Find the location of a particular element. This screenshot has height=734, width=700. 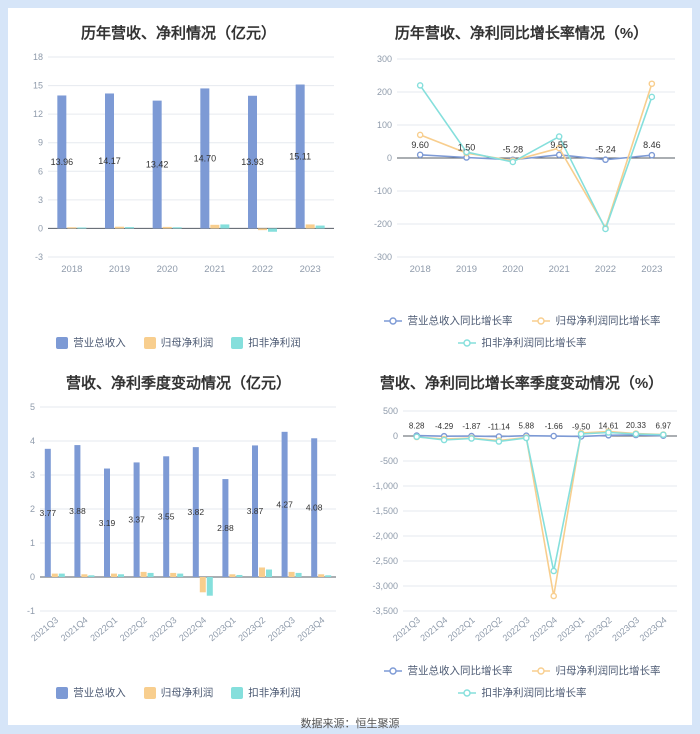

svg-text: 6 is located at coordinates (39, 171).